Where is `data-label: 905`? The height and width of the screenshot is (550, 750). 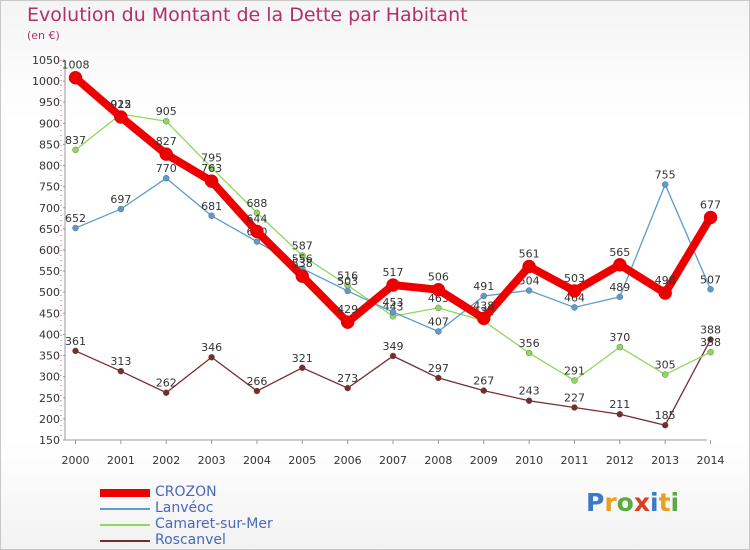 data-label: 905 is located at coordinates (166, 111).